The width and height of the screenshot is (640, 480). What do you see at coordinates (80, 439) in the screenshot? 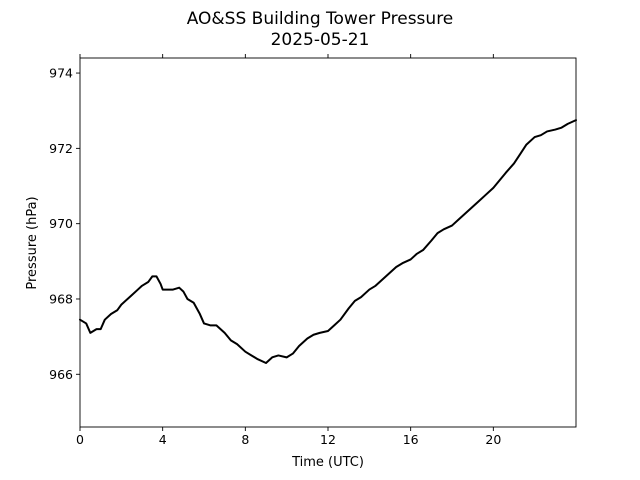
I see `x-tick-label: 0` at bounding box center [80, 439].